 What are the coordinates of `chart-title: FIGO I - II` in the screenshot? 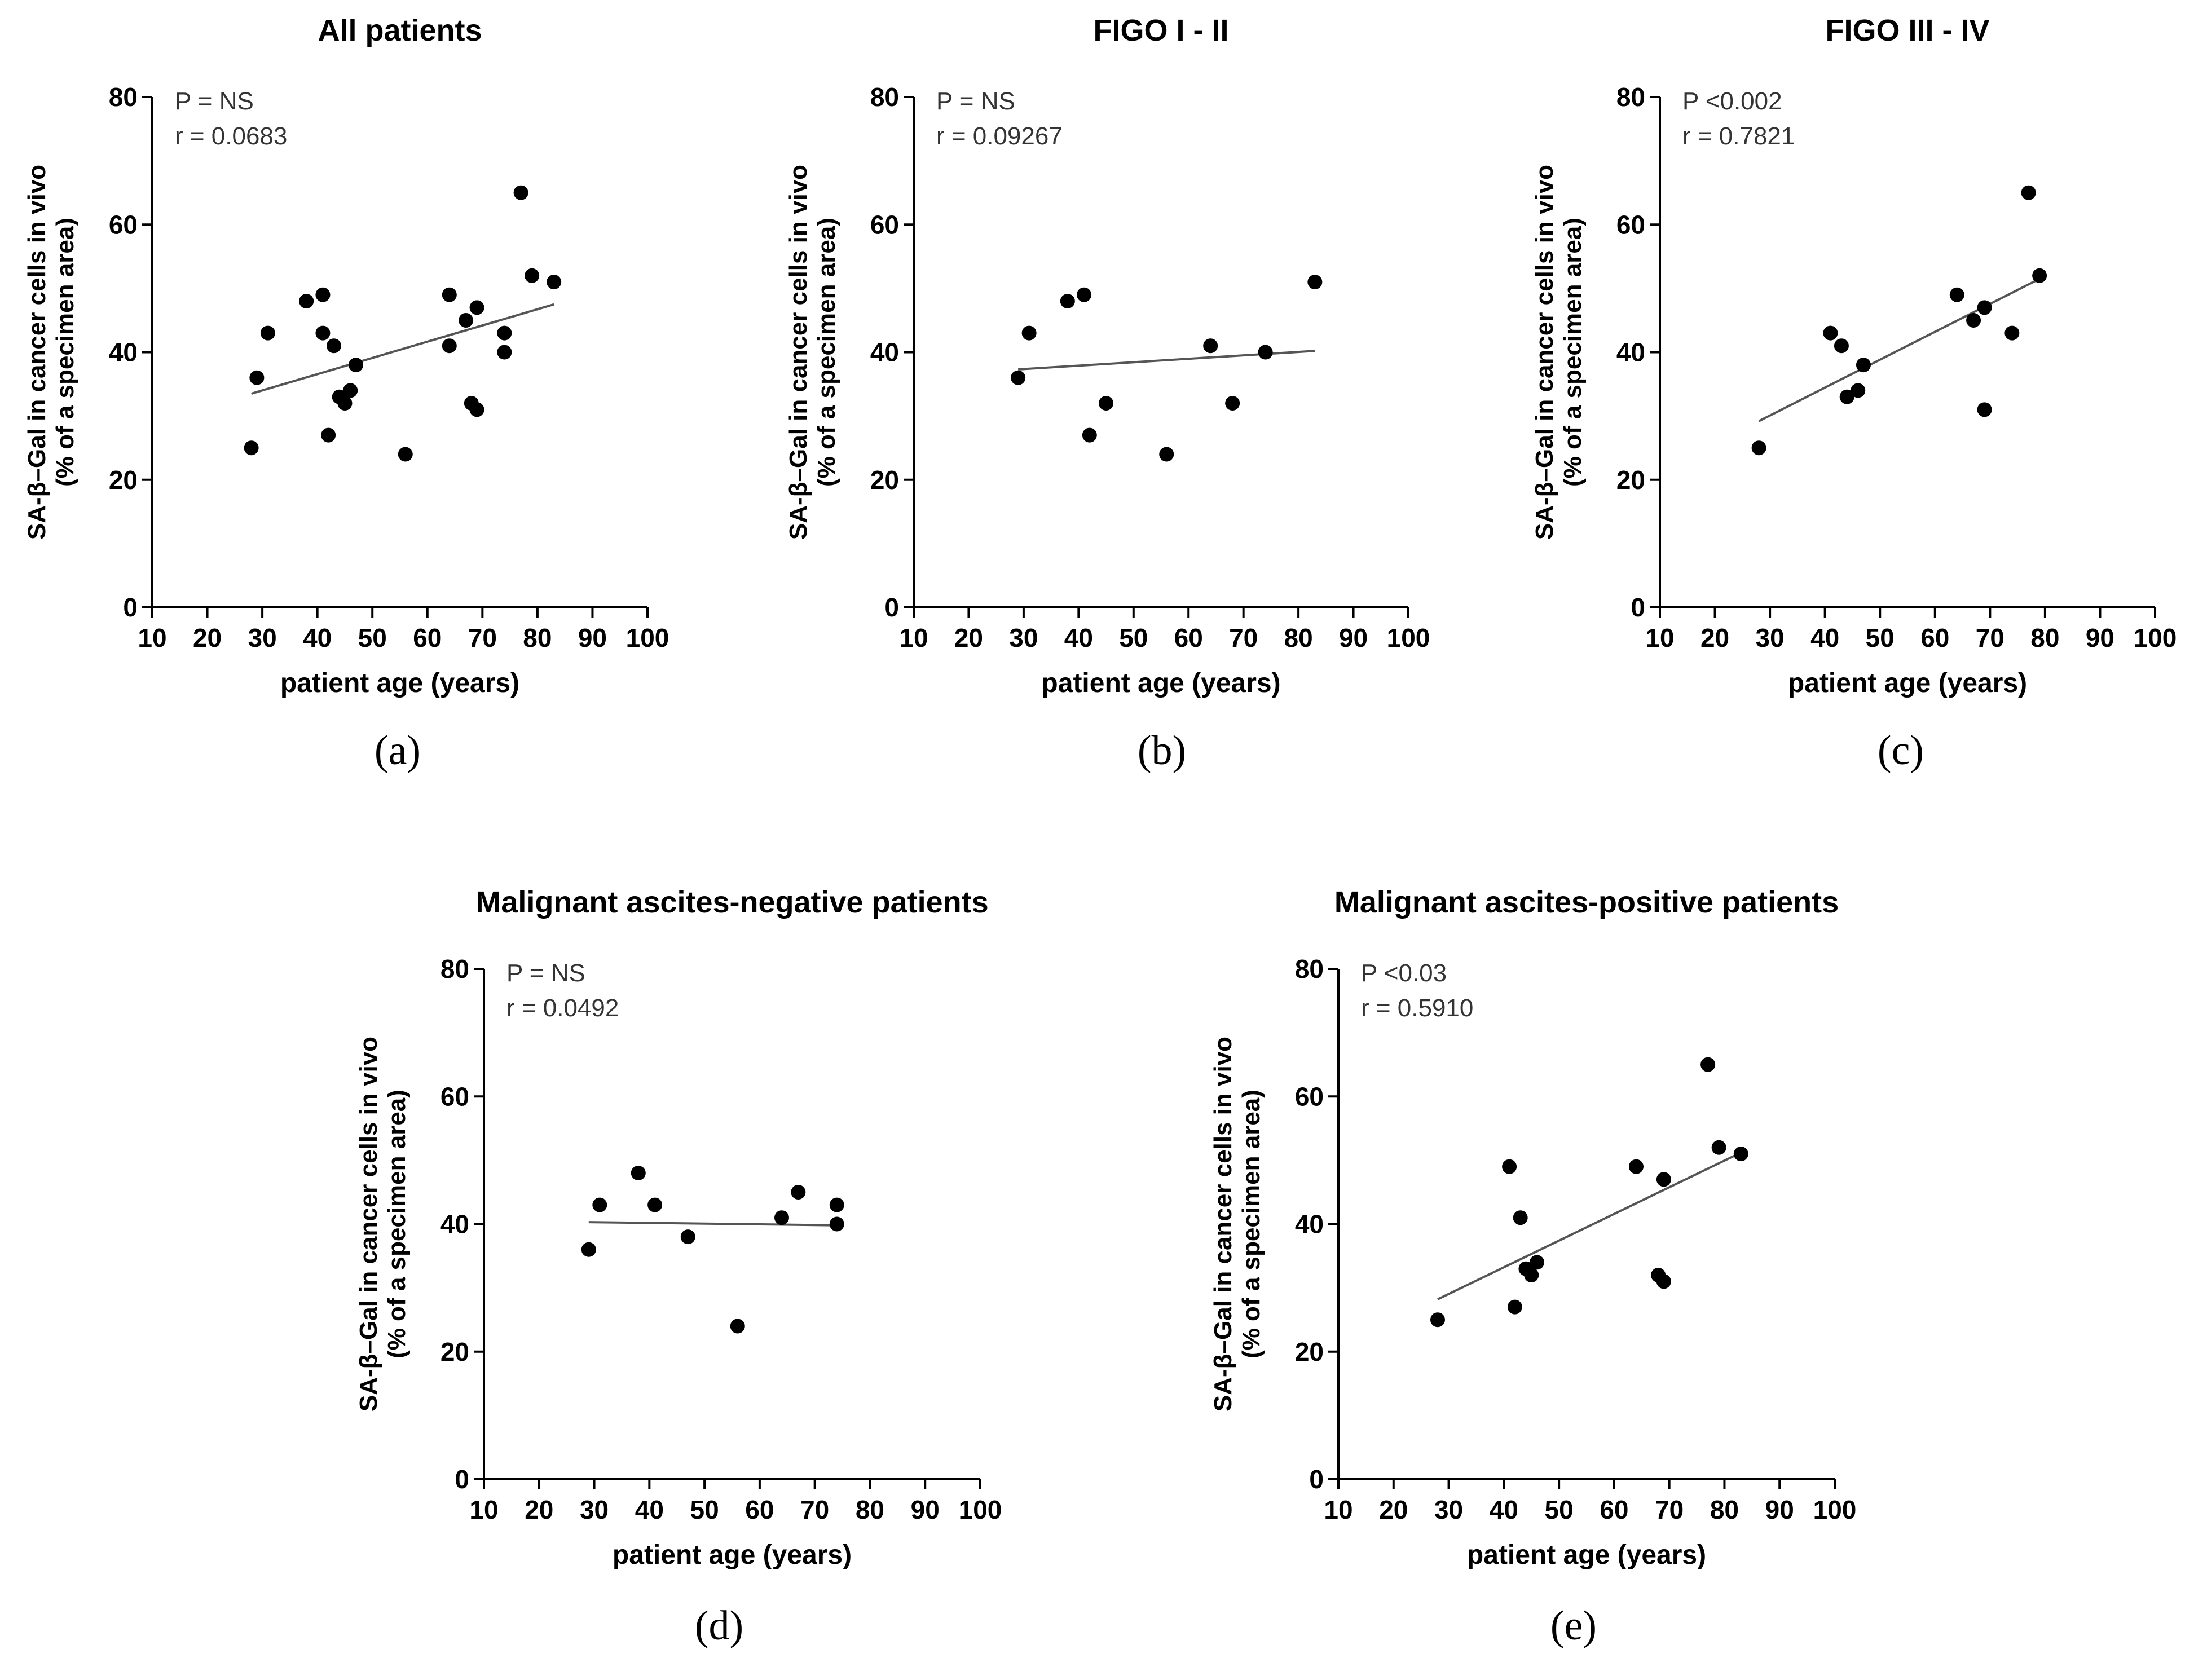 It's located at (1161, 31).